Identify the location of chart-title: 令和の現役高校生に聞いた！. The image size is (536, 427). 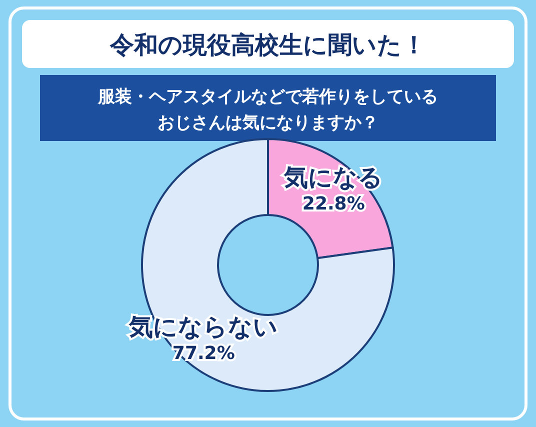
(267, 45).